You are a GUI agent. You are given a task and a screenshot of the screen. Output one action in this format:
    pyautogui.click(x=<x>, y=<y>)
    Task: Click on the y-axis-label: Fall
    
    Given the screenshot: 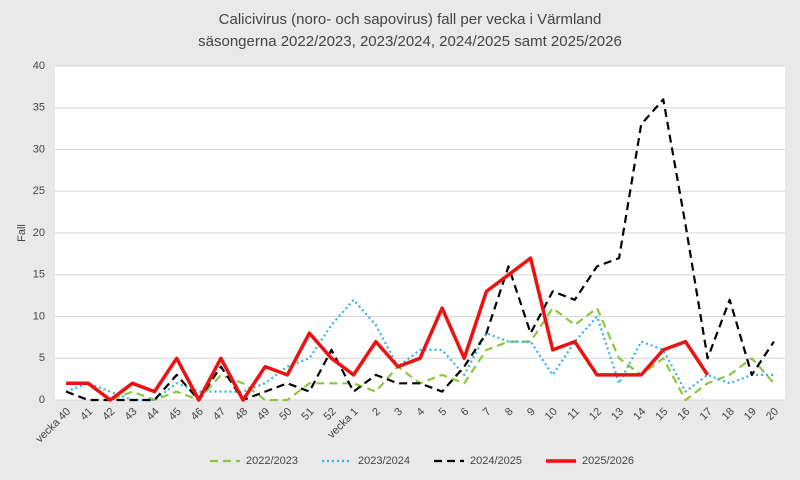 What is the action you would take?
    pyautogui.click(x=22, y=233)
    